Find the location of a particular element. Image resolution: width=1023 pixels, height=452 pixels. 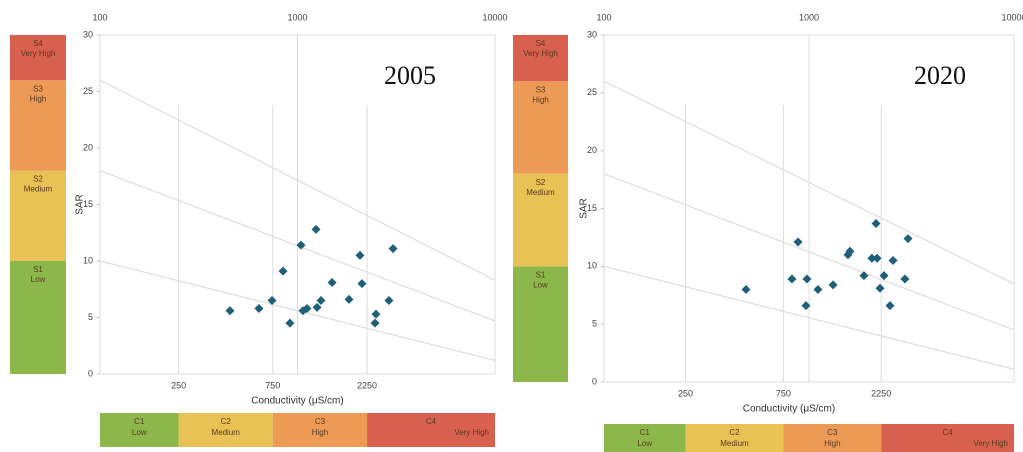

panel-title: 2020 is located at coordinates (940, 75).